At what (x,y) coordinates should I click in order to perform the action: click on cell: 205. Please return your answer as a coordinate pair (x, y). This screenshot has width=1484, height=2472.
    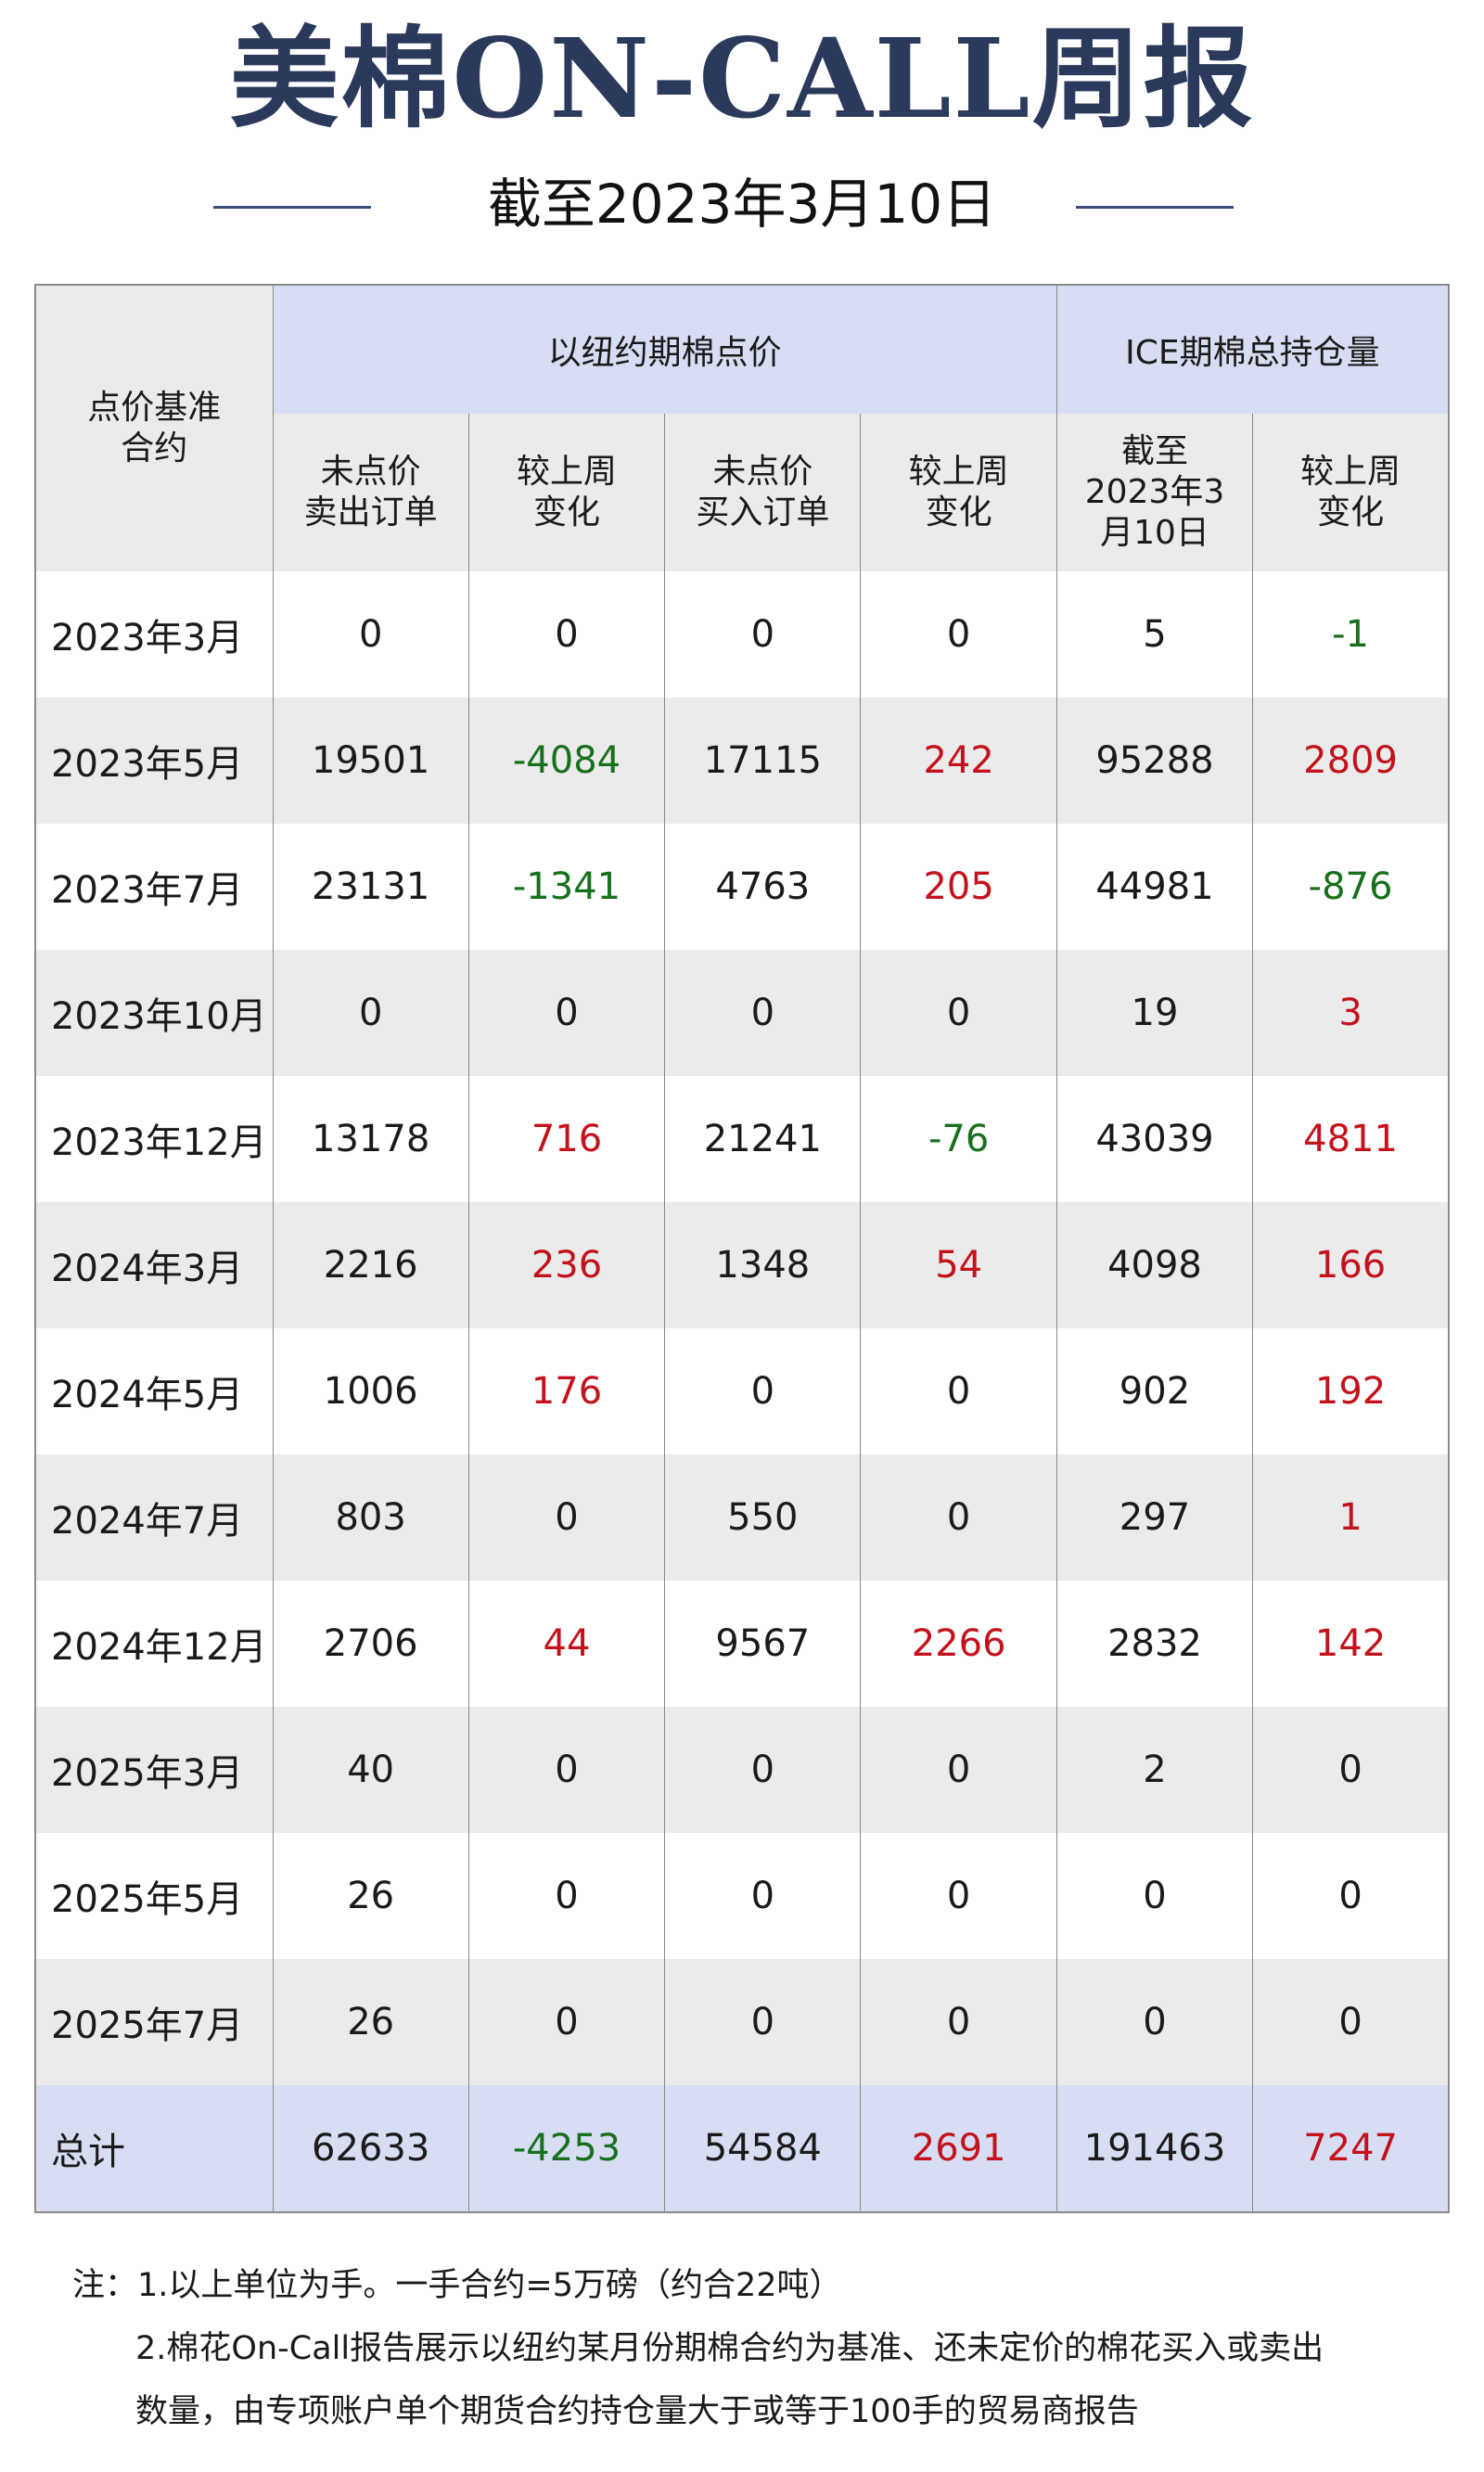
    Looking at the image, I should click on (958, 887).